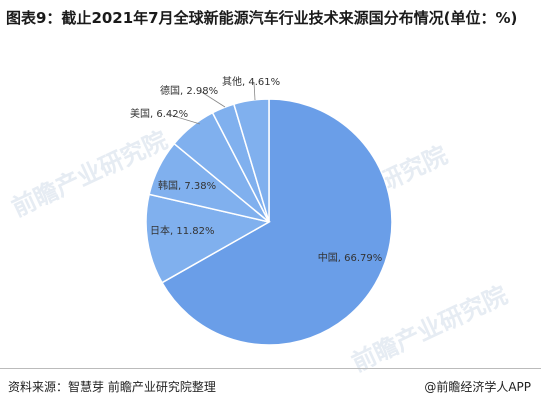 This screenshot has width=541, height=408. Describe the element at coordinates (189, 90) in the screenshot. I see `data-label: 德国, 2.98%` at that location.